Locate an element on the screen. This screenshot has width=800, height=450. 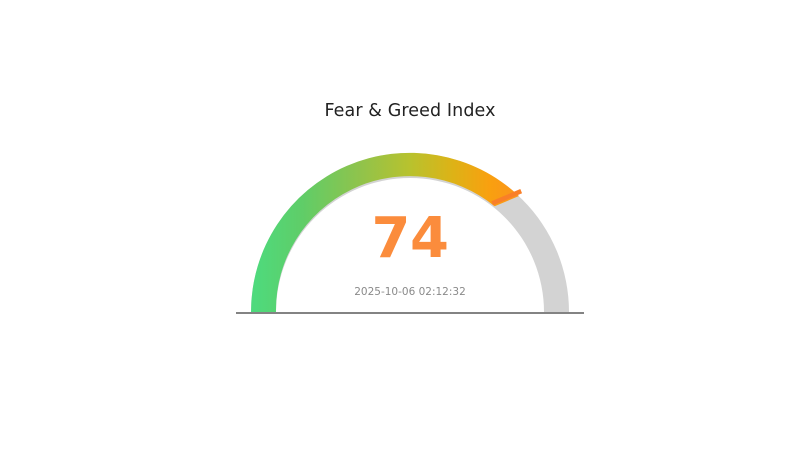
gauge-timestamp-label: 2025-10-06 02:12:32 is located at coordinates (410, 292).